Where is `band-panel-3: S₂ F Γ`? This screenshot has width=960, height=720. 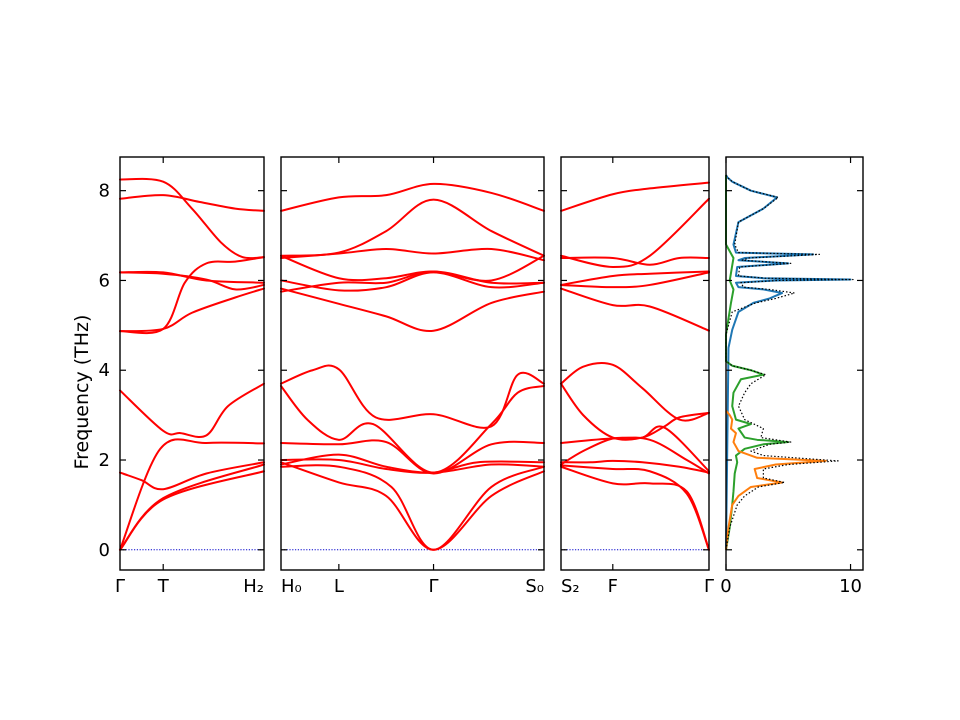 band-panel-3: S₂ F Γ is located at coordinates (637, 376).